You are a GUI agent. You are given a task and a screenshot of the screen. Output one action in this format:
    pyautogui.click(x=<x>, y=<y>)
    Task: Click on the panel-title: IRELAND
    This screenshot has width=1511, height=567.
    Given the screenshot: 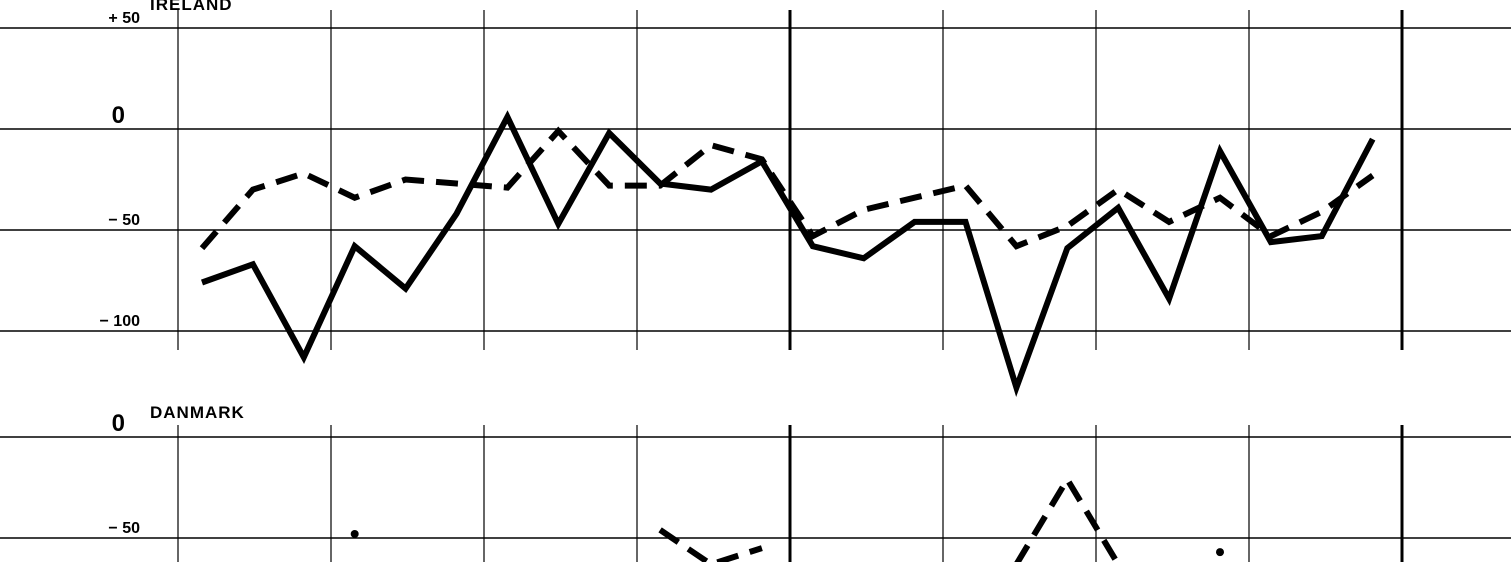 What is the action you would take?
    pyautogui.click(x=191, y=7)
    